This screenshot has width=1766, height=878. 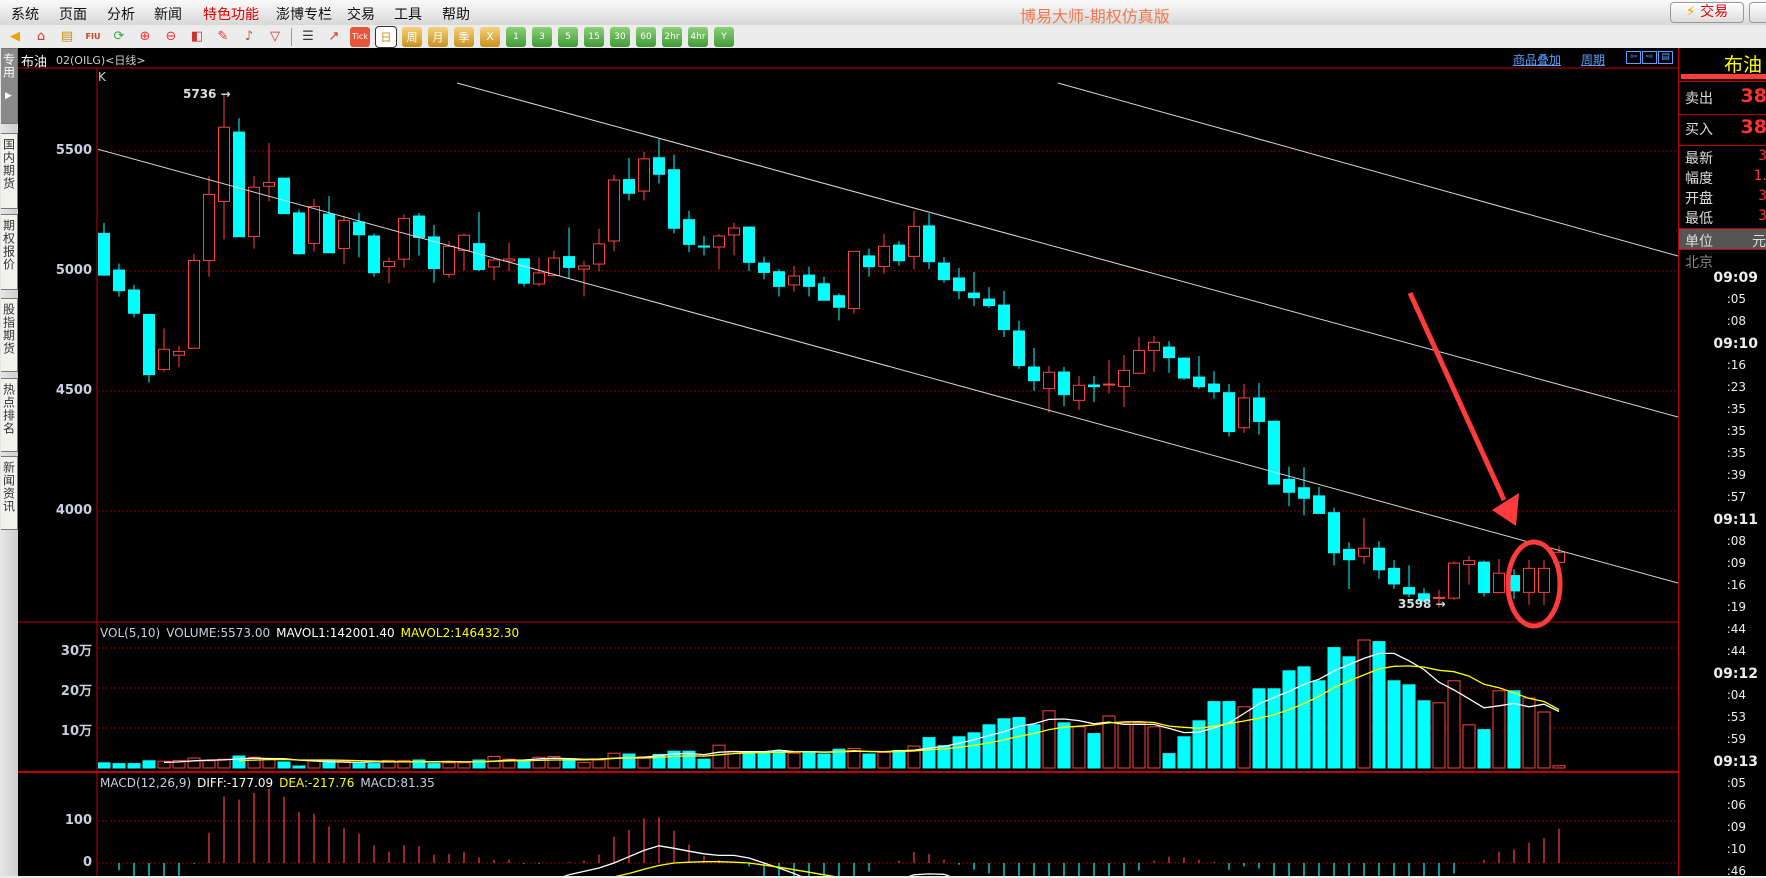 What do you see at coordinates (1757, 12) in the screenshot?
I see `settings-button` at bounding box center [1757, 12].